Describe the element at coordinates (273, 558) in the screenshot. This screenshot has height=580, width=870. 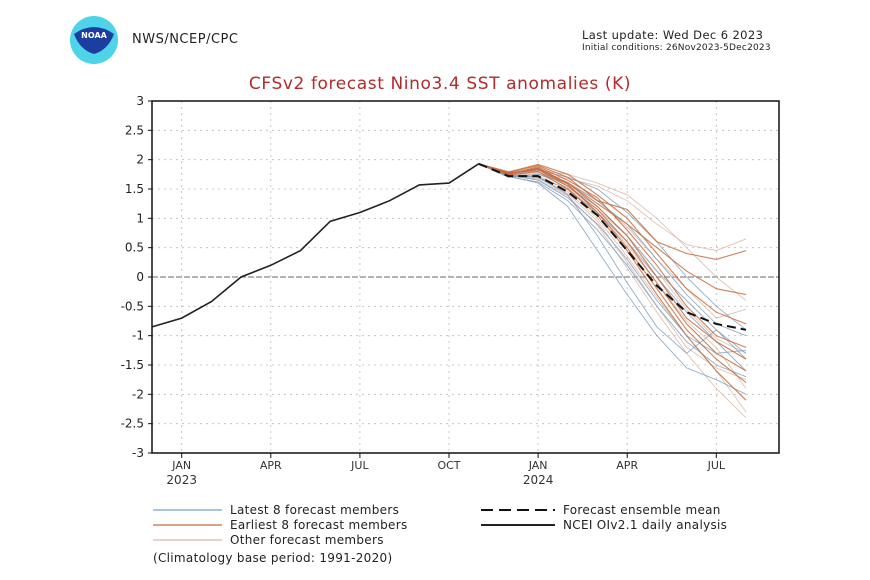
I see `climatology-footnote: (Climatology base period: 1991-2020)` at that location.